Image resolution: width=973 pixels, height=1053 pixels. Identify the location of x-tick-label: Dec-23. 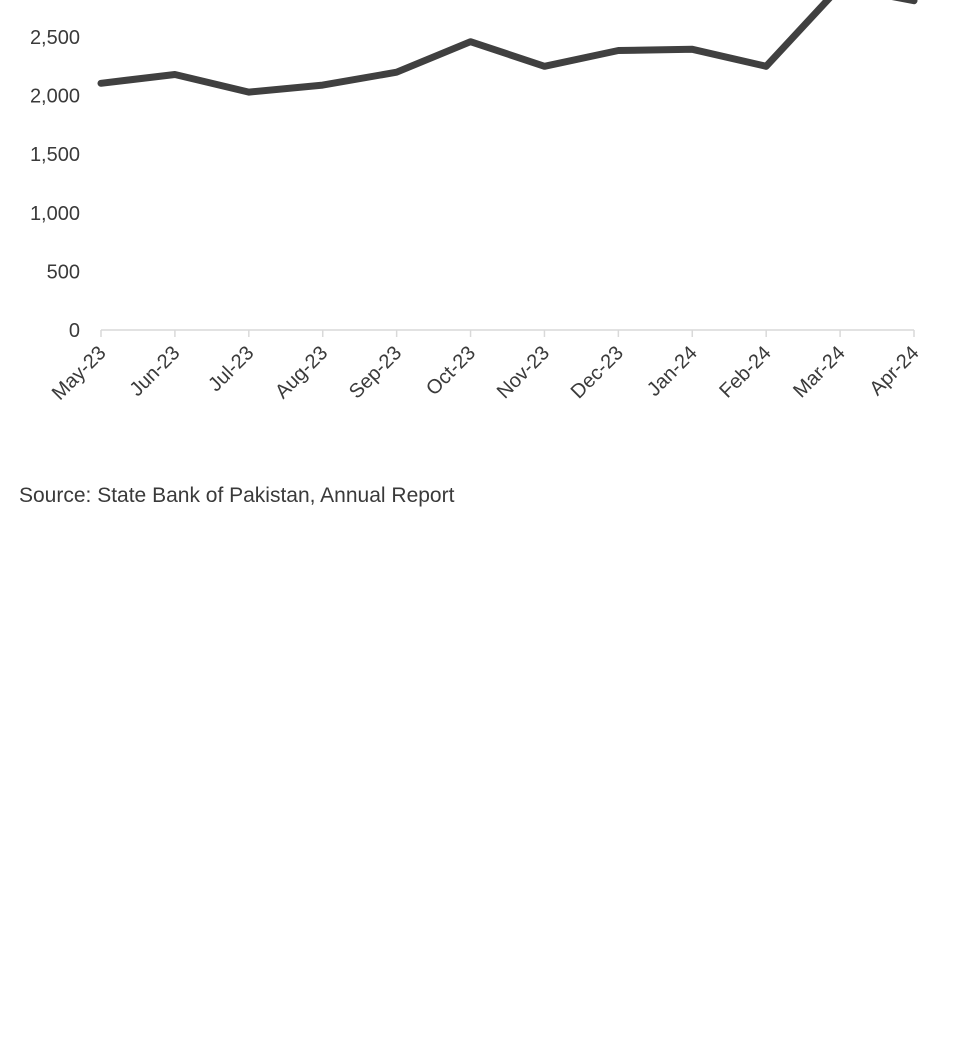
(597, 372).